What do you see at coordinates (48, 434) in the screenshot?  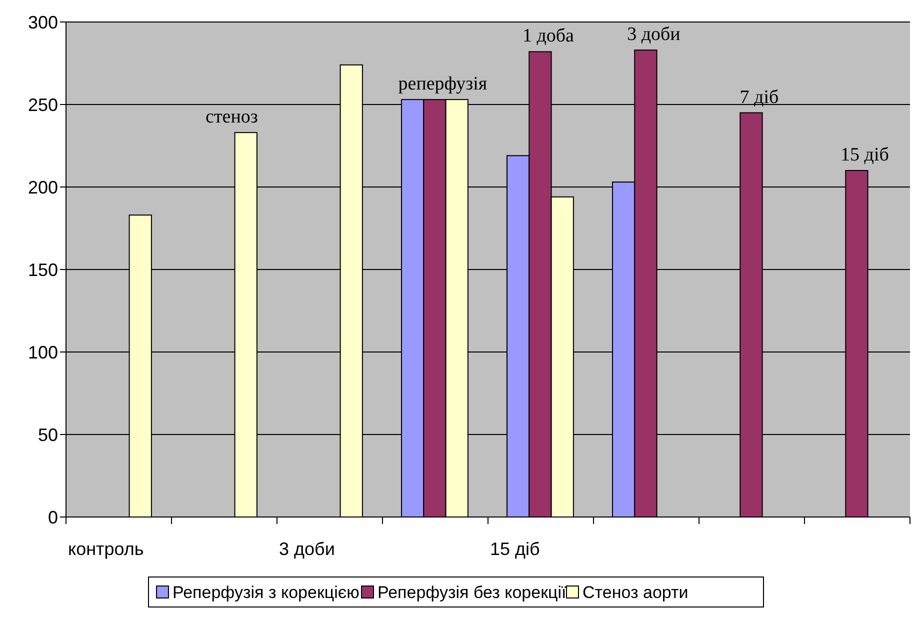 I see `y-tick-label: 50` at bounding box center [48, 434].